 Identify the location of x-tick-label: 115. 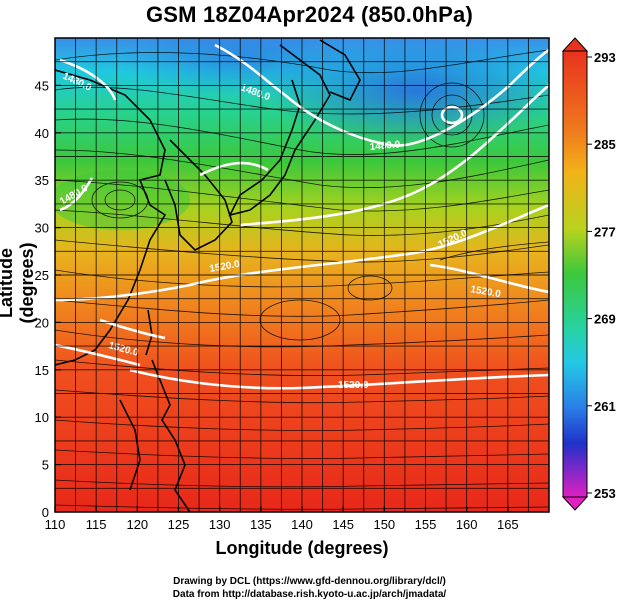
(96, 524).